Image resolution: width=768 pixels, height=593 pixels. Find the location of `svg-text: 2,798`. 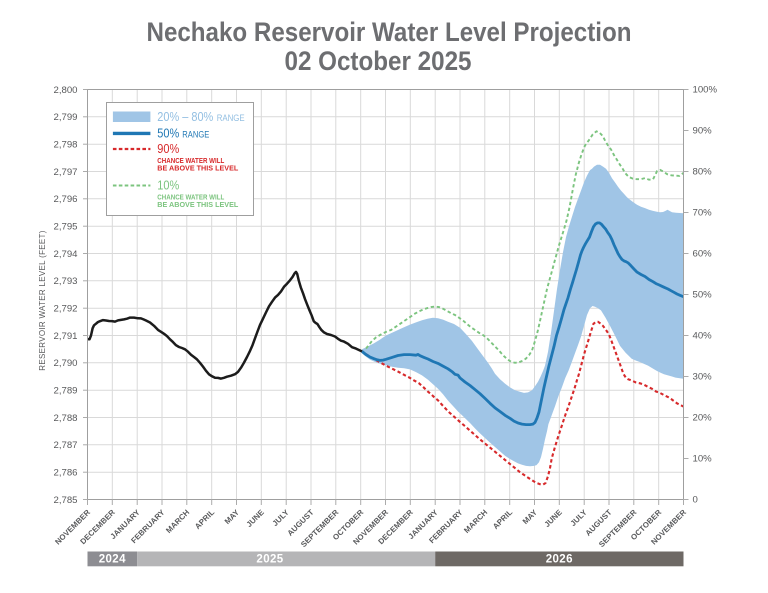

svg-text: 2,798 is located at coordinates (65, 145).